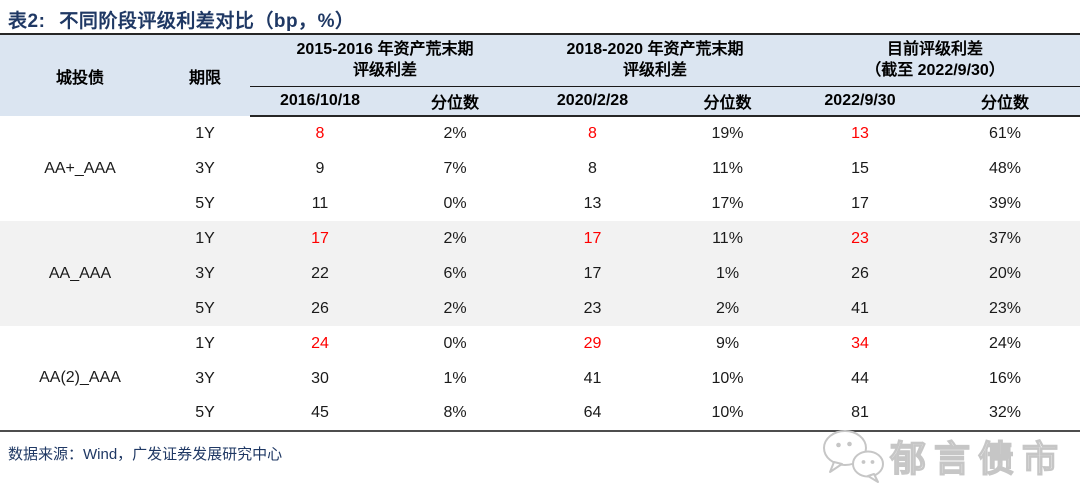  I want to click on table-row: 3Y 22 6% 17 1% 26 20%, so click(540, 273).